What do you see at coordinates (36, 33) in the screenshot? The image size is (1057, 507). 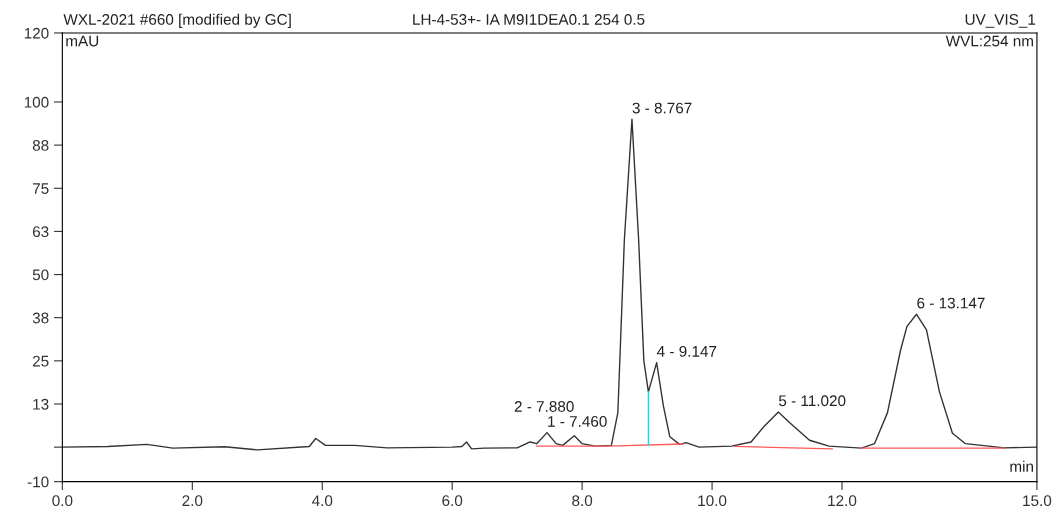 I see `y-tick-label: 120` at bounding box center [36, 33].